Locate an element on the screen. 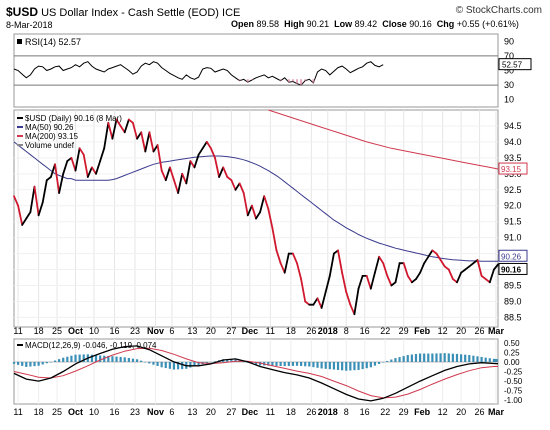  macd-legend-label: MACD(12,26,9) -0.046, -0.119, 0.074 is located at coordinates (91, 345).